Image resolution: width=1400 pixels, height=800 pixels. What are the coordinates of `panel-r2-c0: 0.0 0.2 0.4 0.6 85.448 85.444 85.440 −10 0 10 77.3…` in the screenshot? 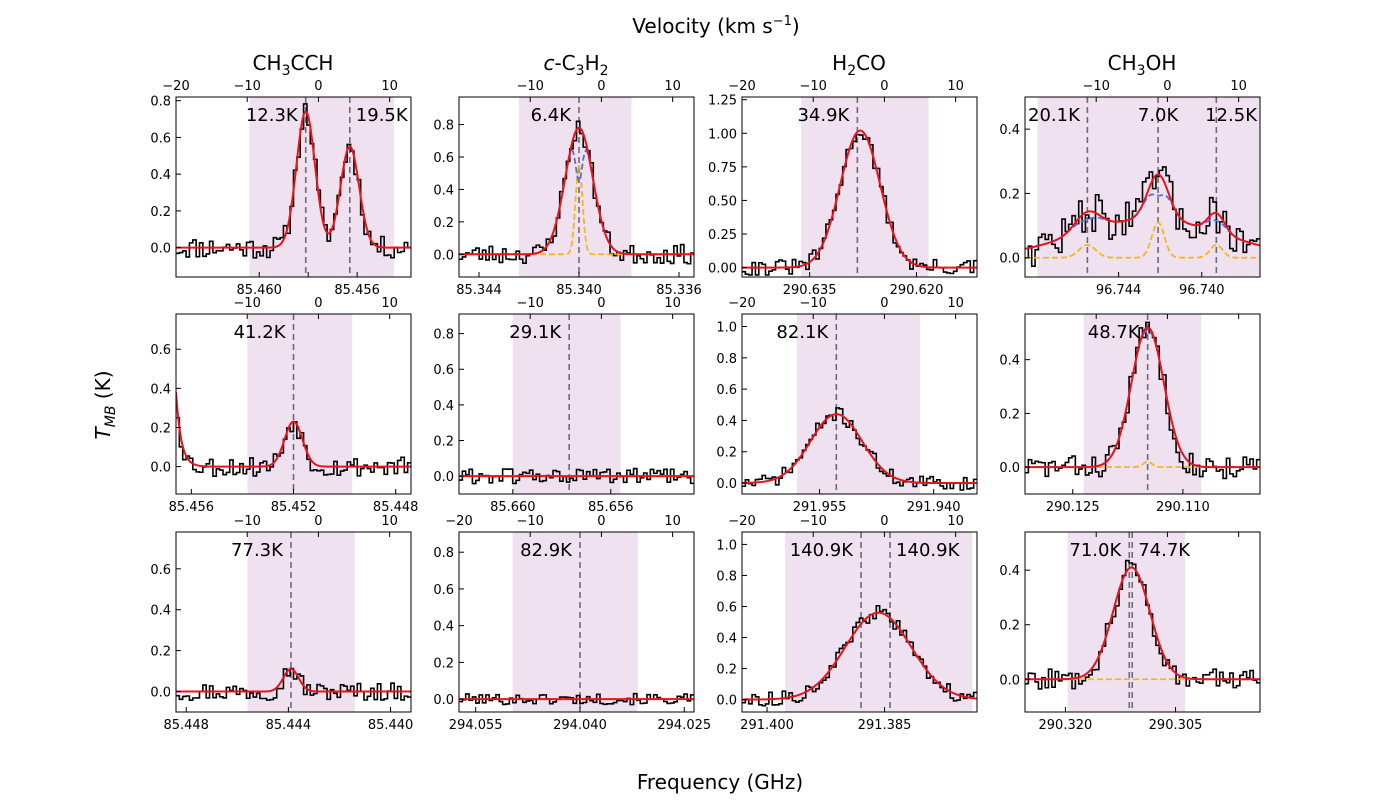 It's located at (281, 623).